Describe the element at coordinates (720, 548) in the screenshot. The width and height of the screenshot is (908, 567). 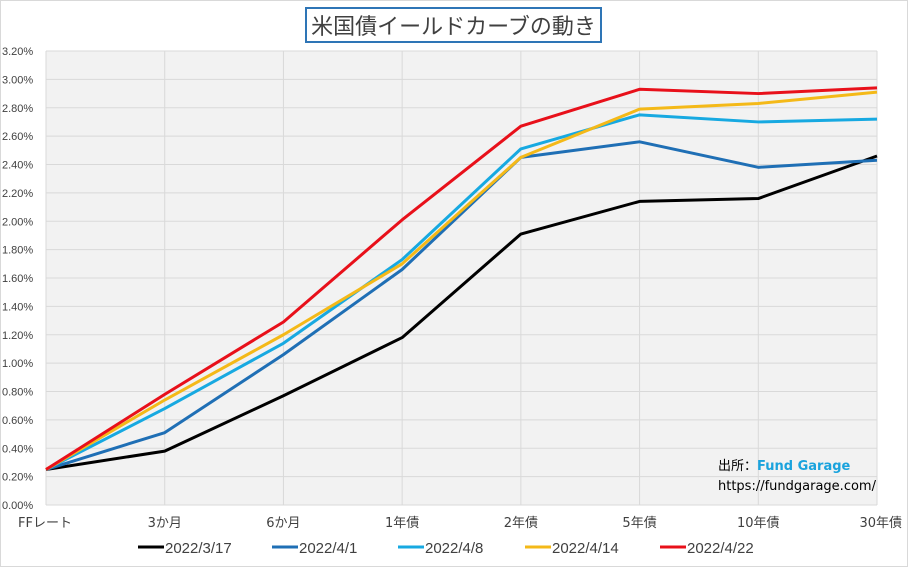
I see `legend-label: 2022/4/22` at that location.